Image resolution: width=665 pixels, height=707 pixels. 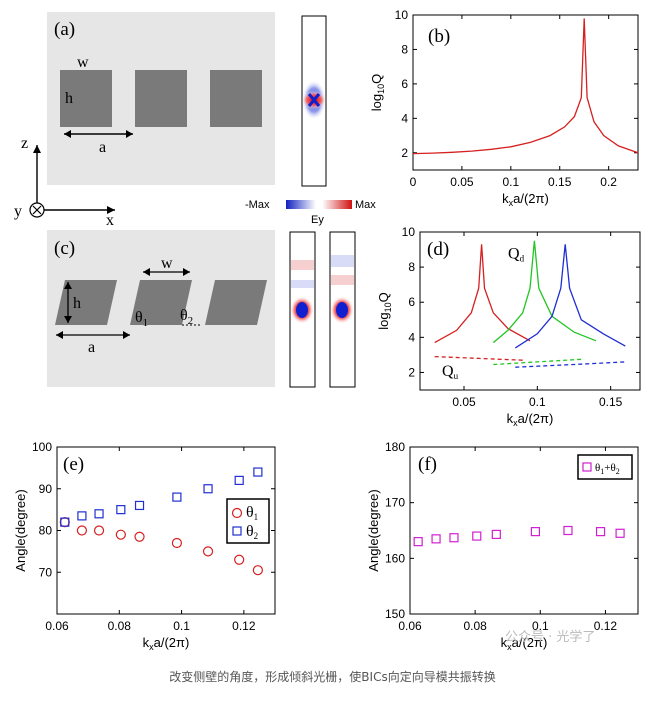 I want to click on y-tick-label: 180, so click(x=395, y=447).